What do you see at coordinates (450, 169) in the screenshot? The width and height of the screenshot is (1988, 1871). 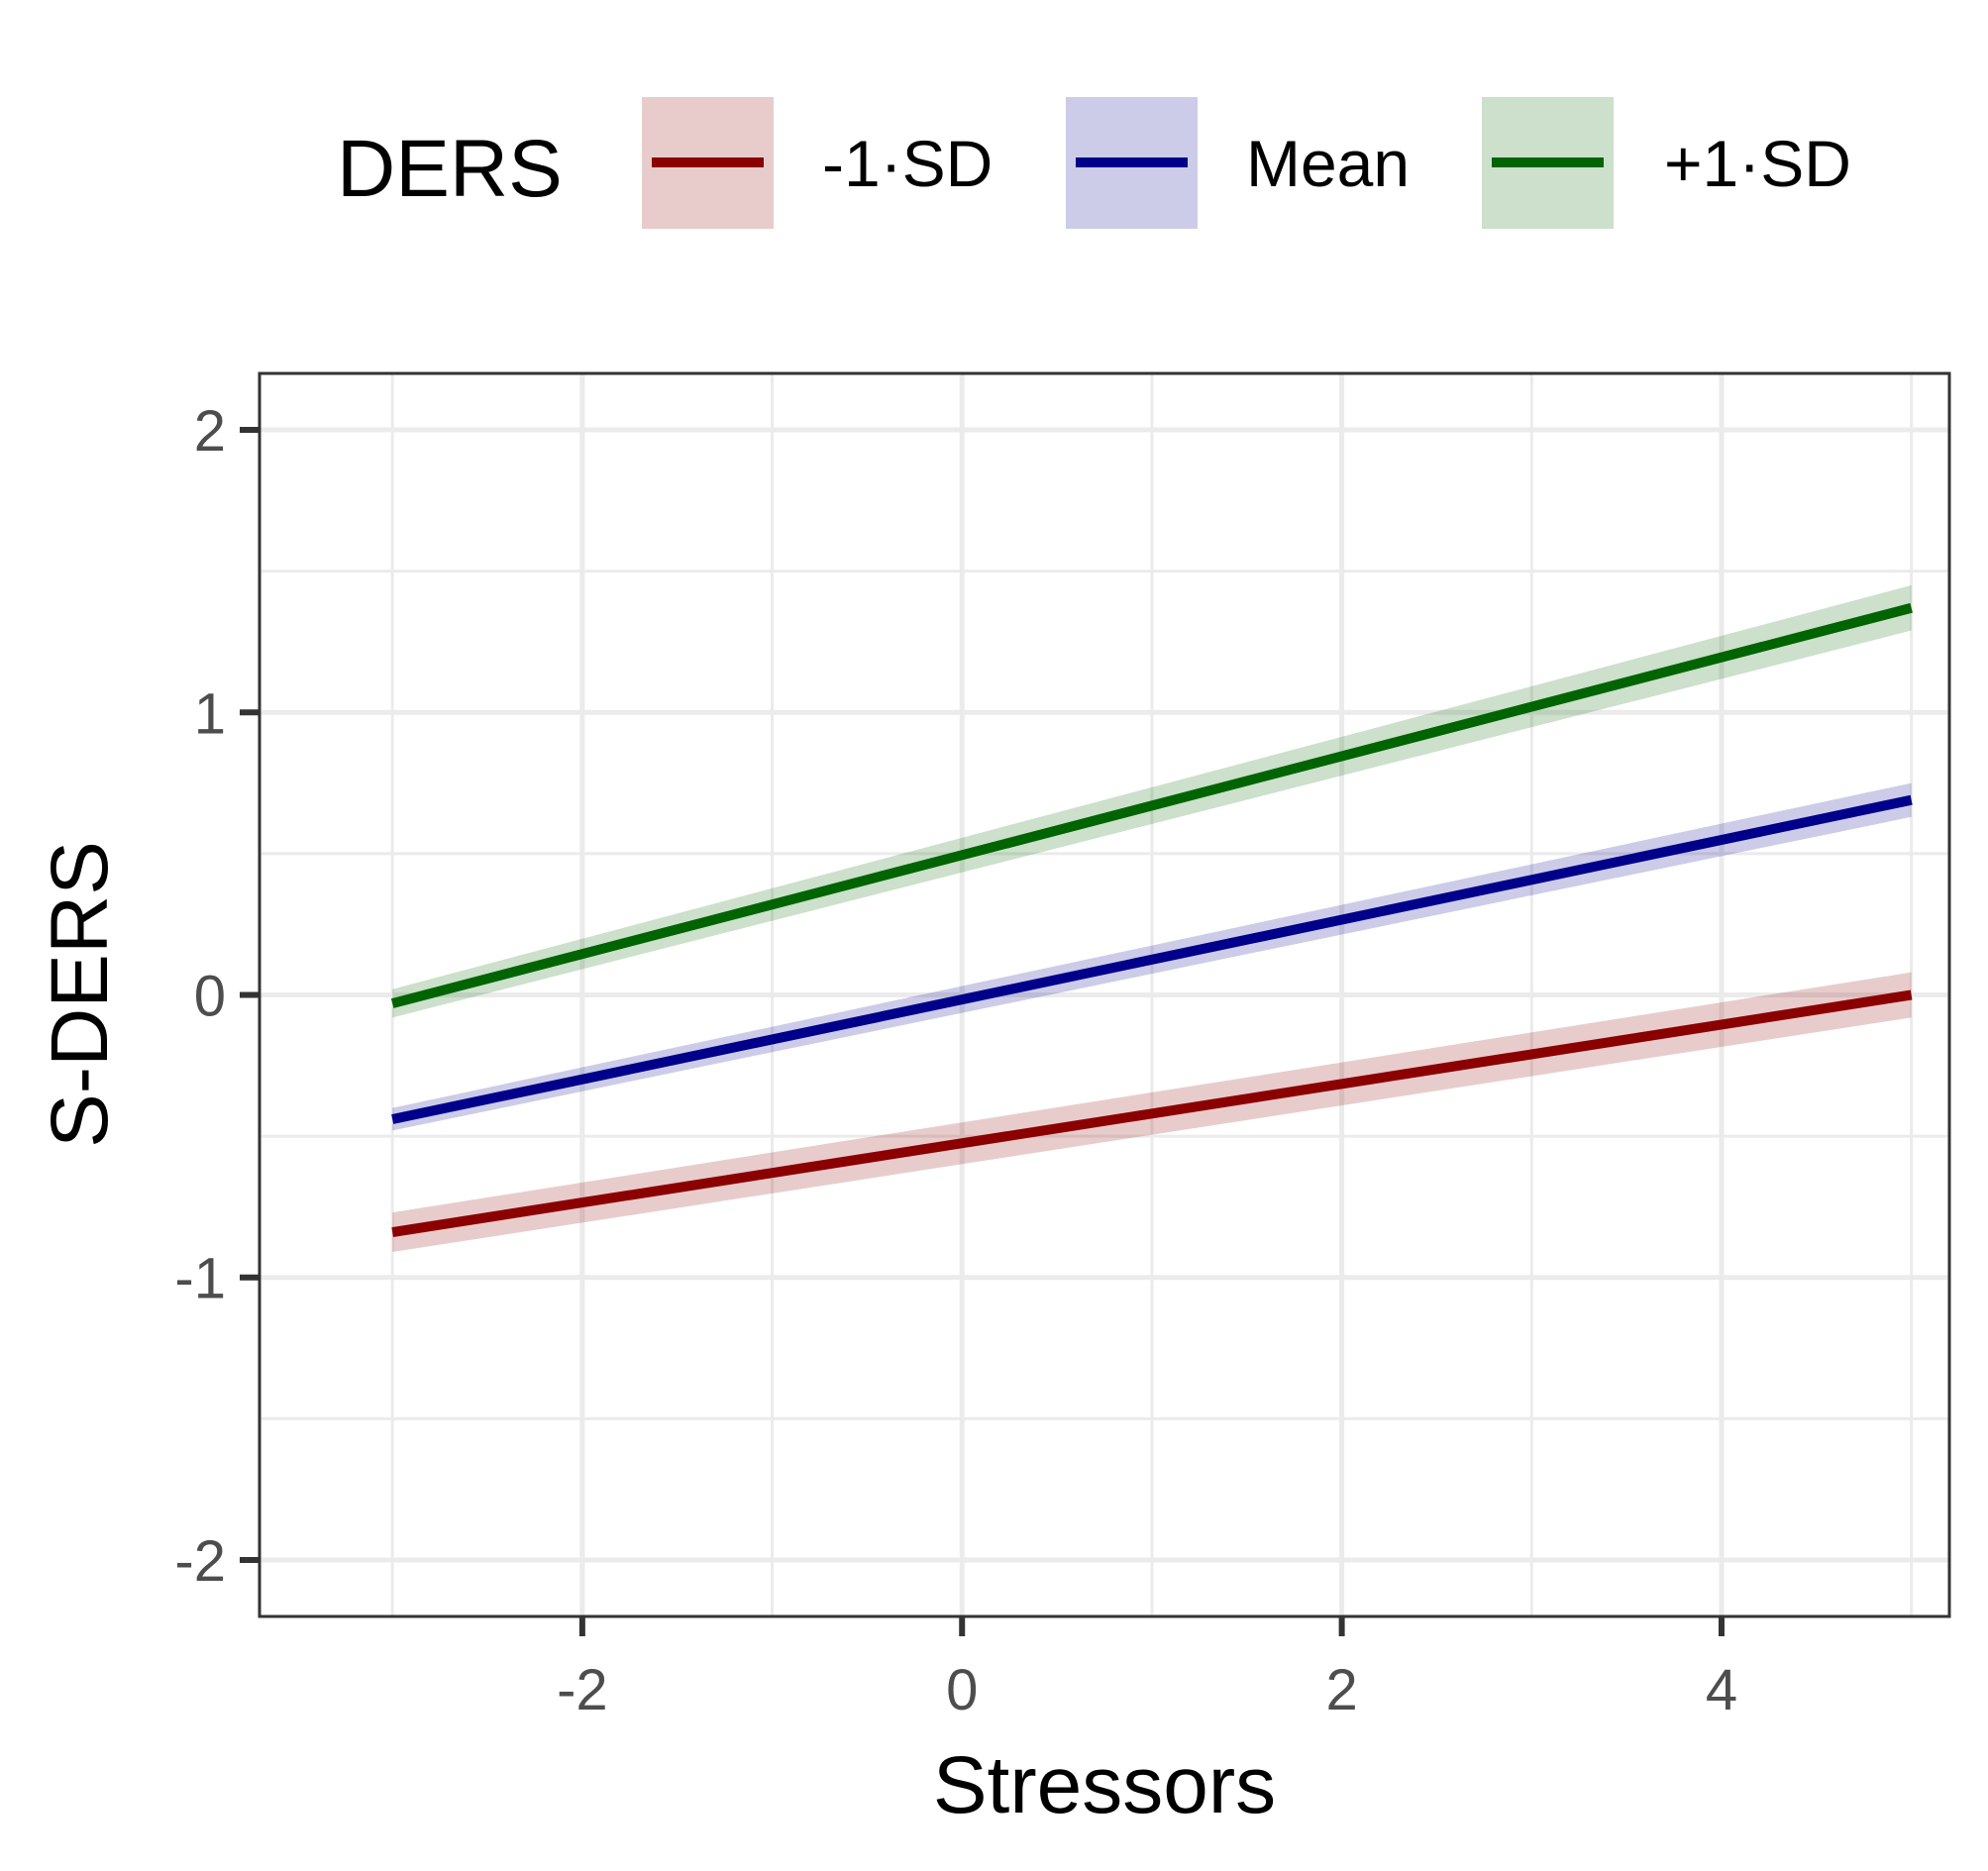 I see `legend-title: DERS` at bounding box center [450, 169].